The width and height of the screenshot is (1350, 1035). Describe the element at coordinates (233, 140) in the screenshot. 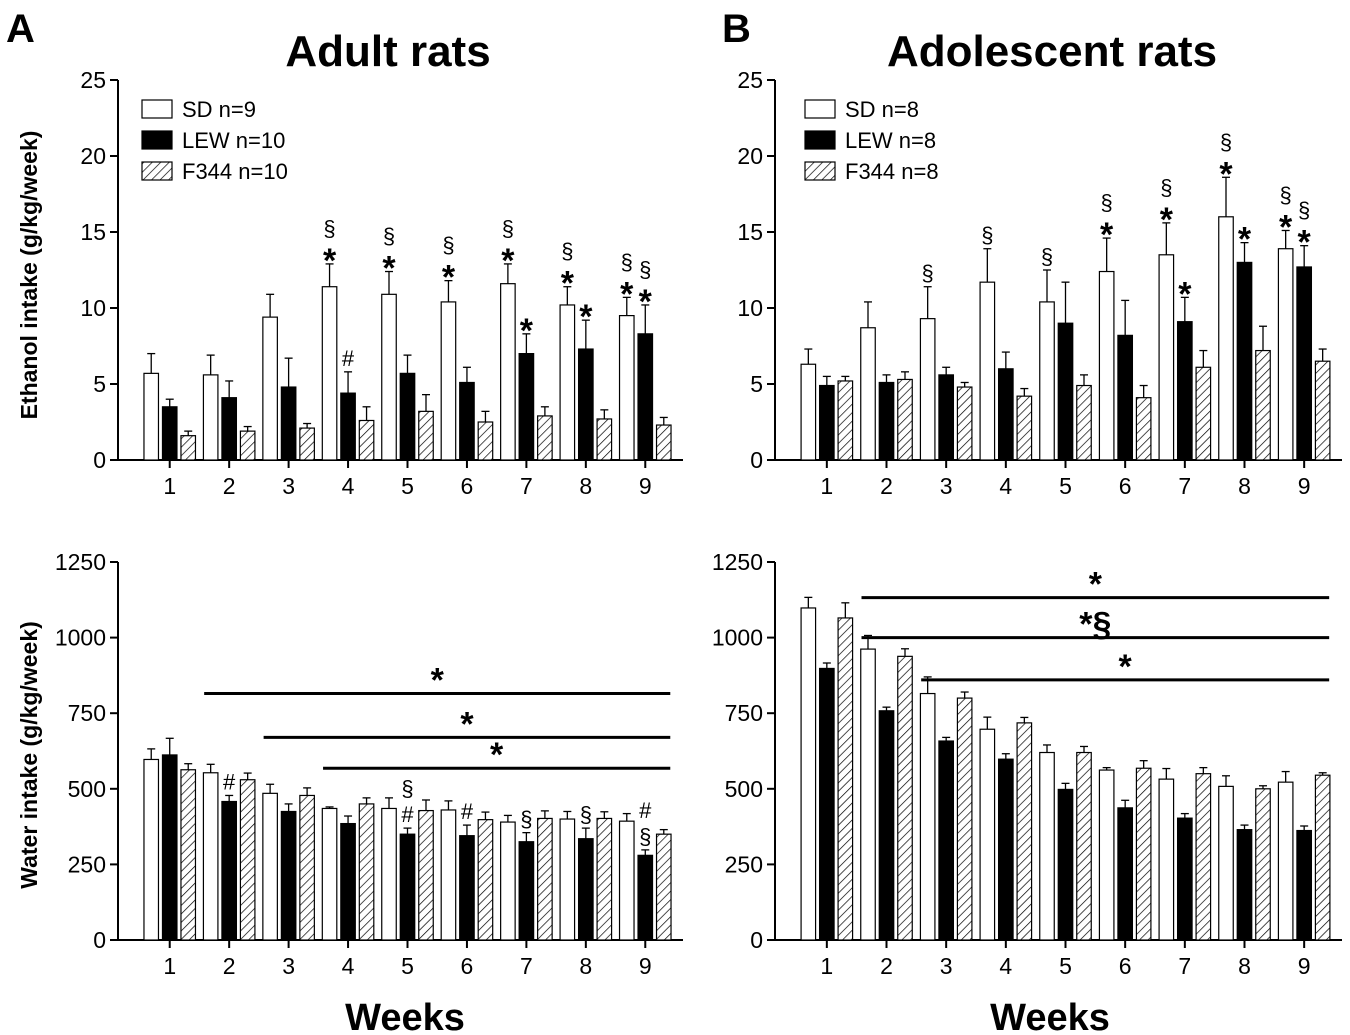

I see `legend-label: LEW n=10` at that location.